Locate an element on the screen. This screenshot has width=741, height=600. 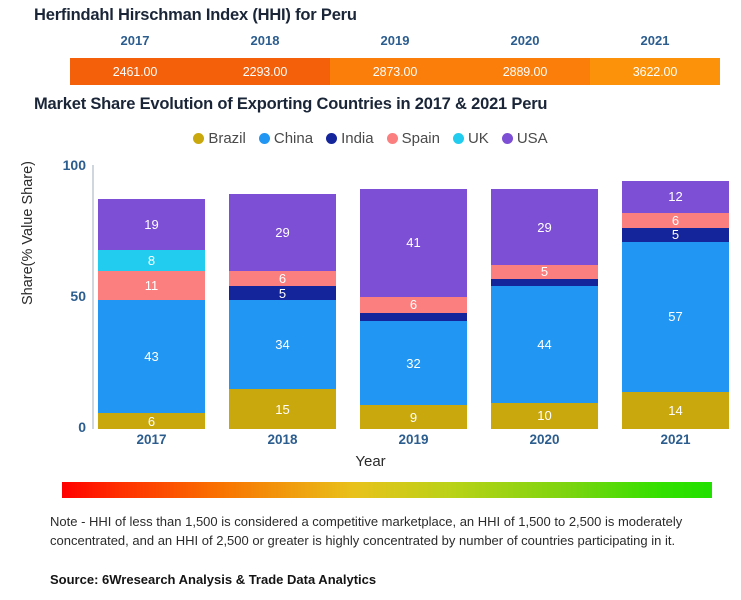
hhi-value-2017: 2461.00 is located at coordinates (135, 71).